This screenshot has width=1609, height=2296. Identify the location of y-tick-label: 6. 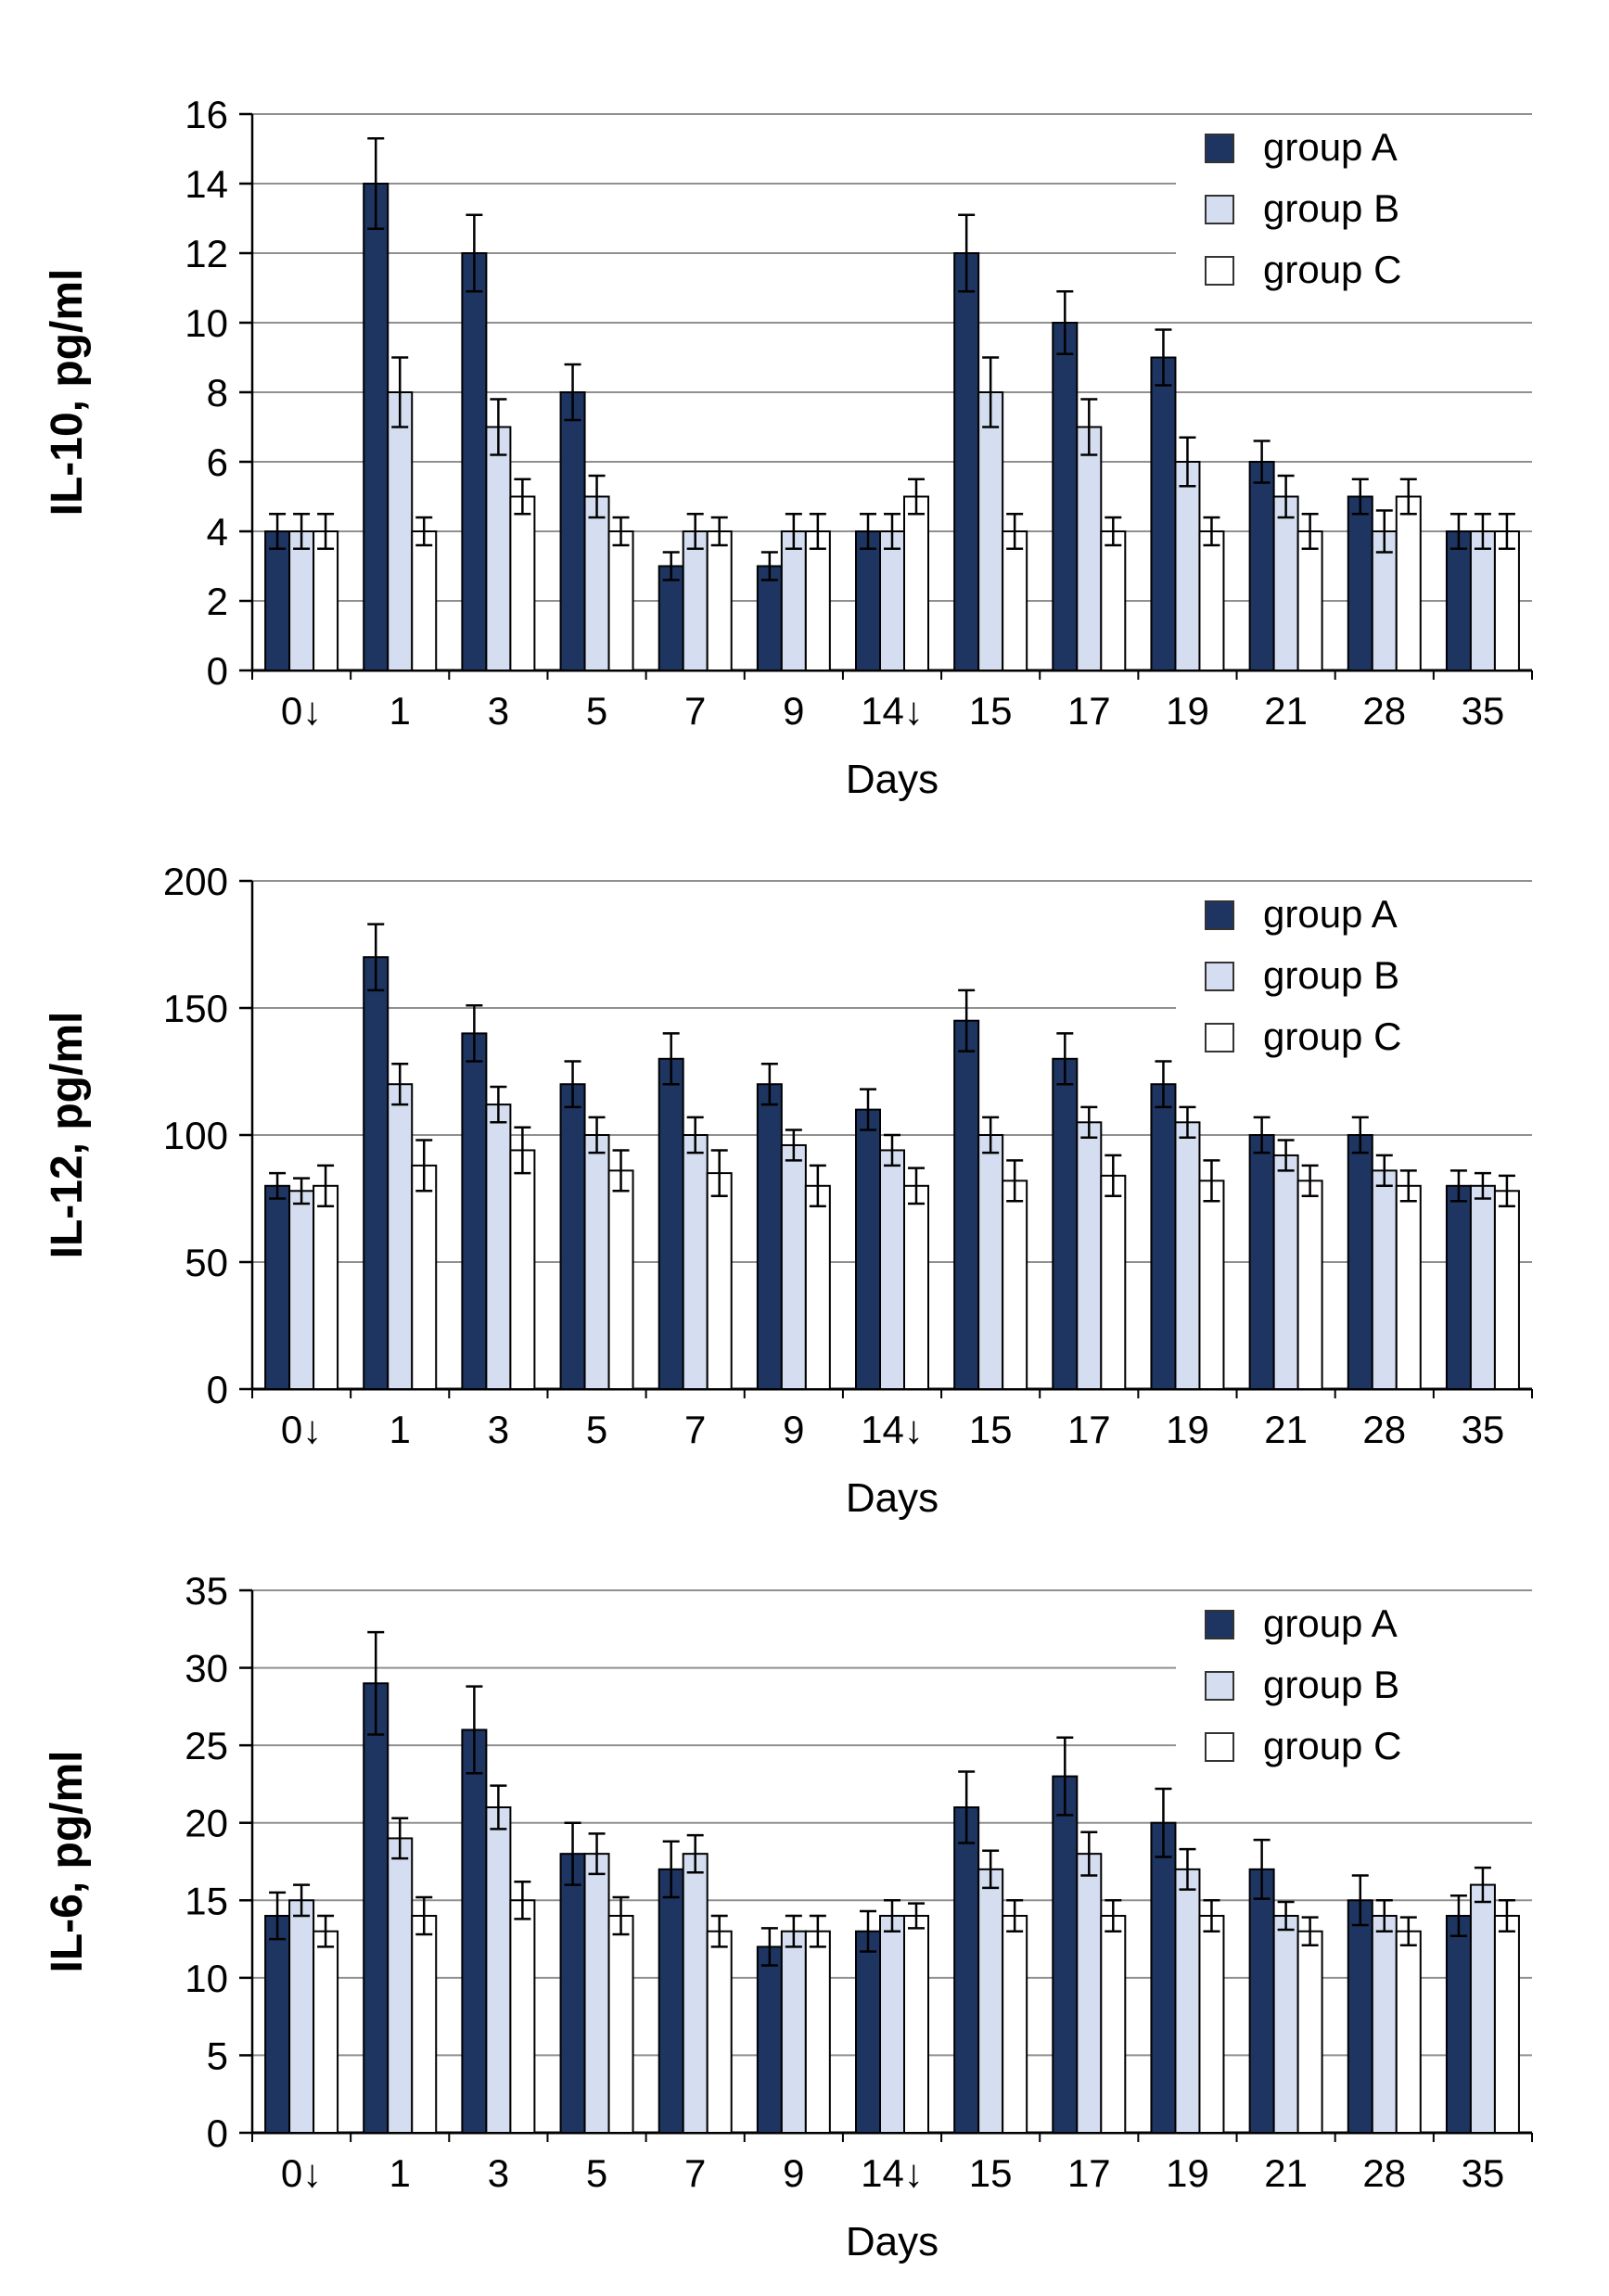
(217, 462).